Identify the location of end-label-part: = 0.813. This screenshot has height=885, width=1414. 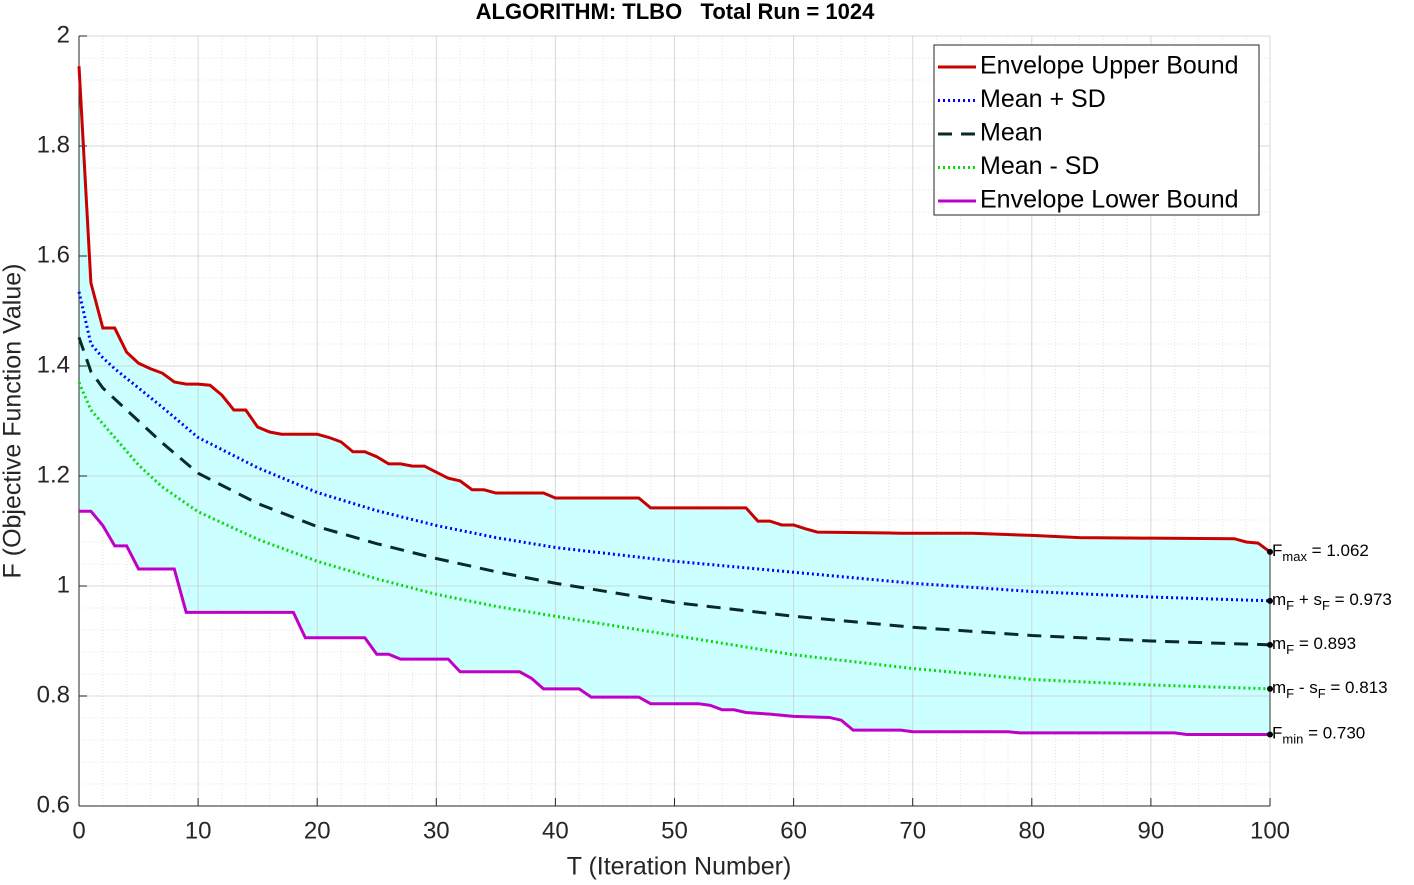
(1357, 687).